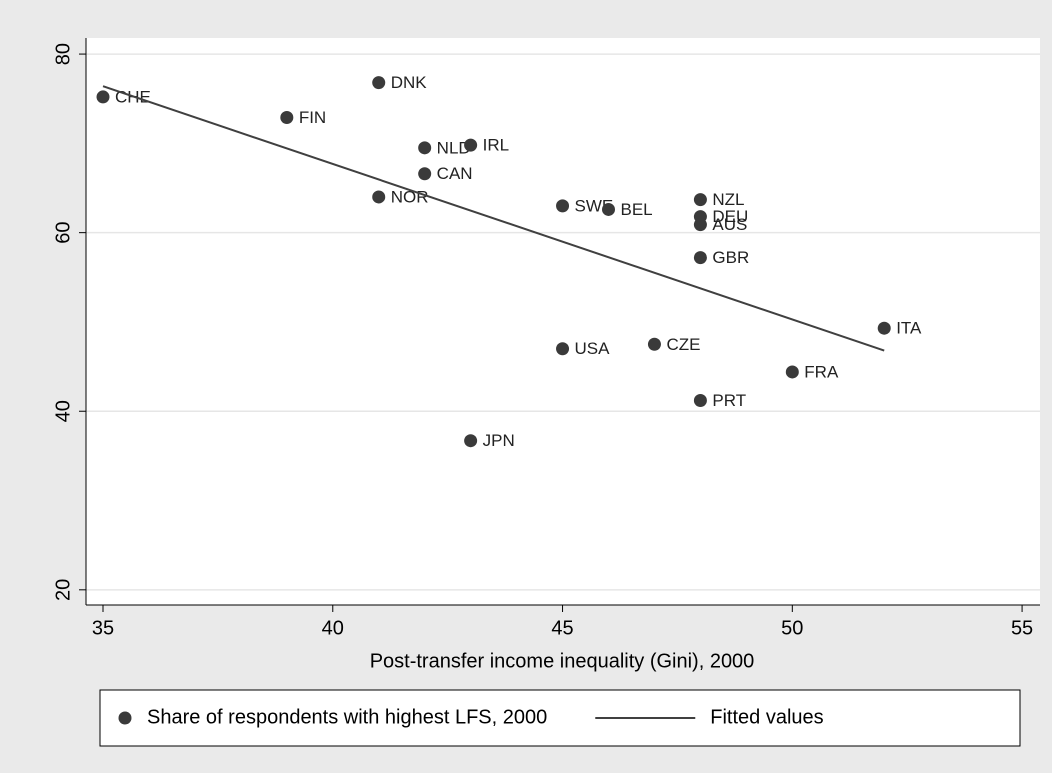 Image resolution: width=1052 pixels, height=773 pixels. I want to click on x-tick-label: 40, so click(333, 628).